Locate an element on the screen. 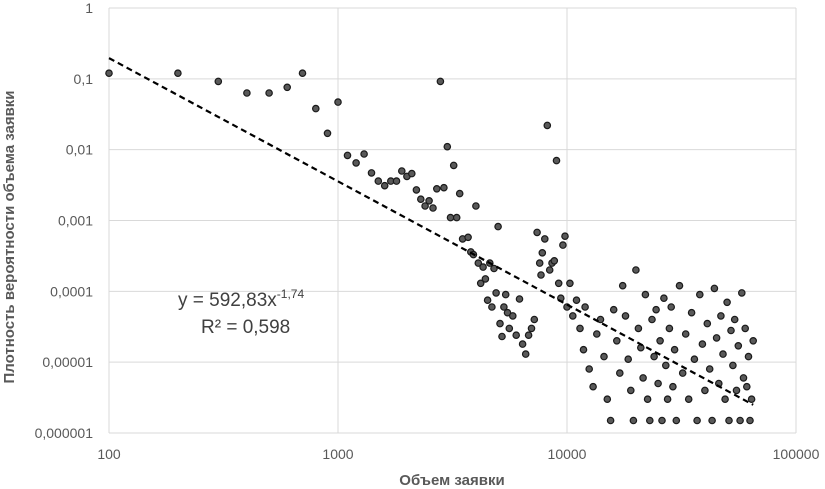 Image resolution: width=825 pixels, height=489 pixels. y-tick-label: 0,01 is located at coordinates (79, 150).